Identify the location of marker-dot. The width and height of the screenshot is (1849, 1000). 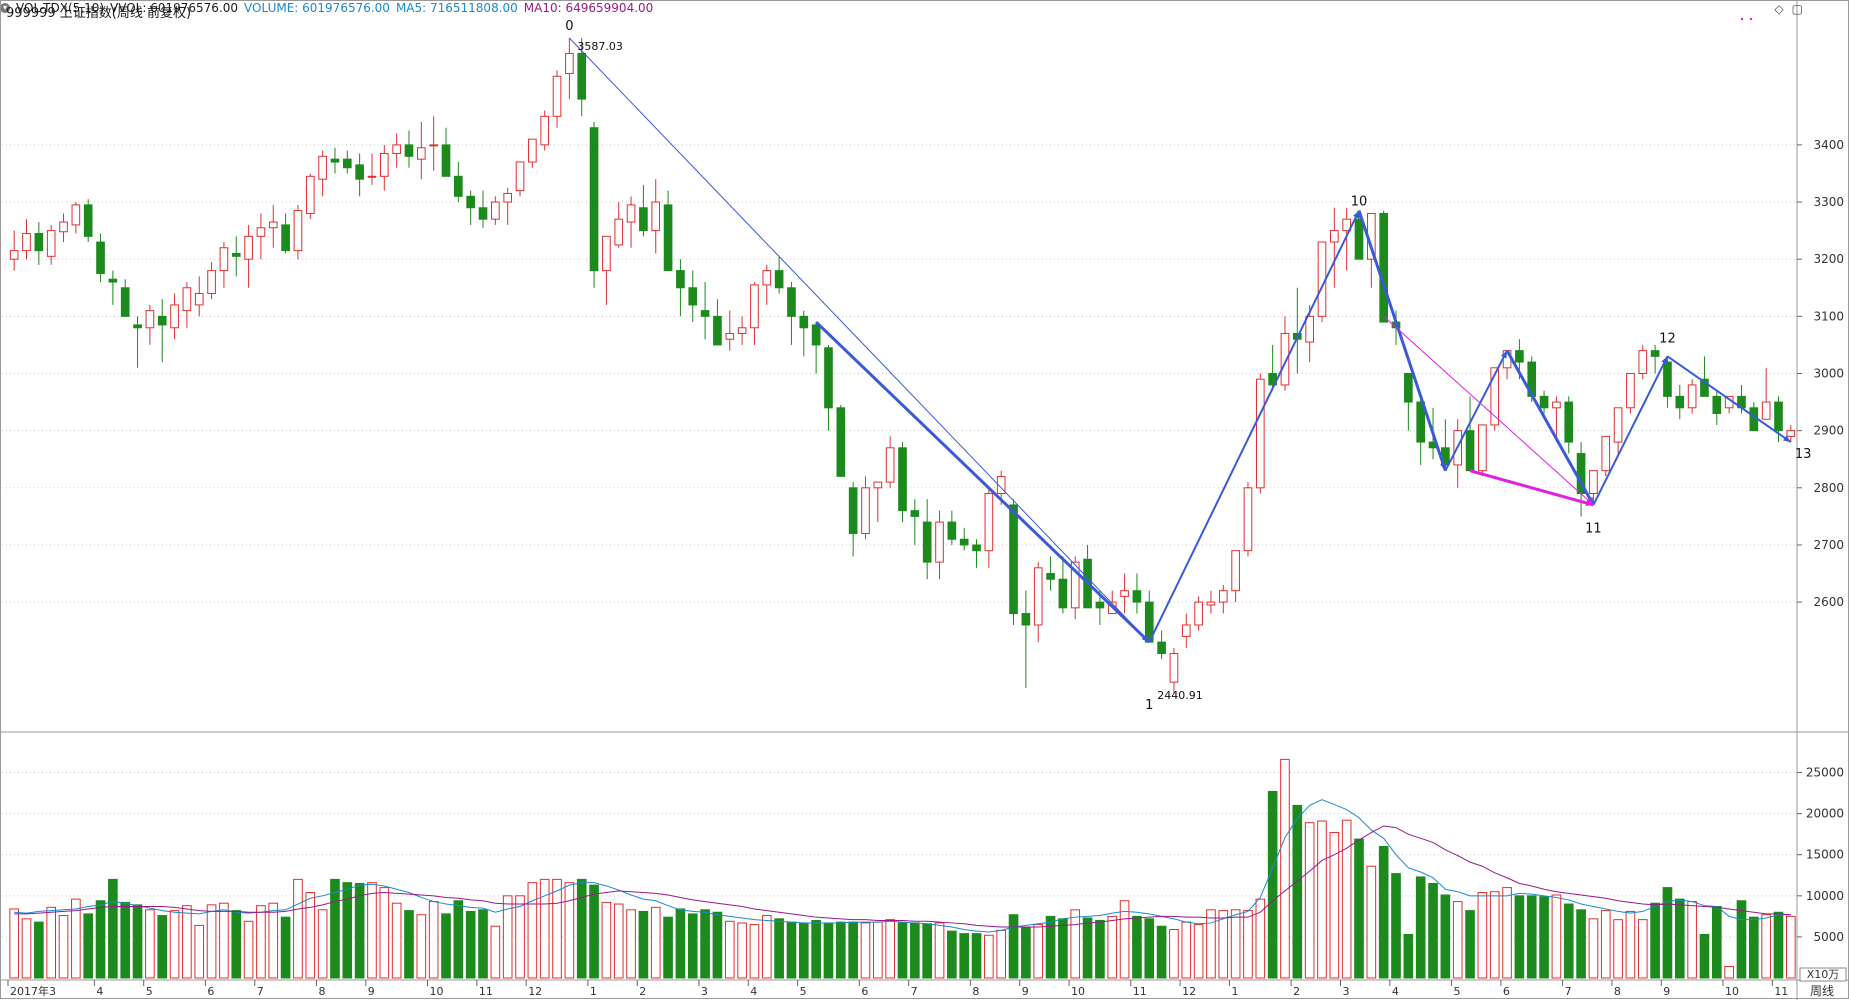
(1751, 19).